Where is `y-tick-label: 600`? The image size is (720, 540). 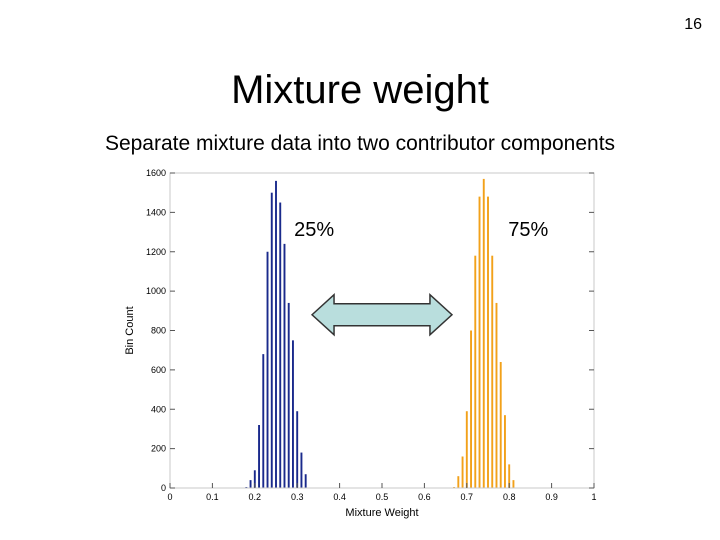 y-tick-label: 600 is located at coordinates (158, 370).